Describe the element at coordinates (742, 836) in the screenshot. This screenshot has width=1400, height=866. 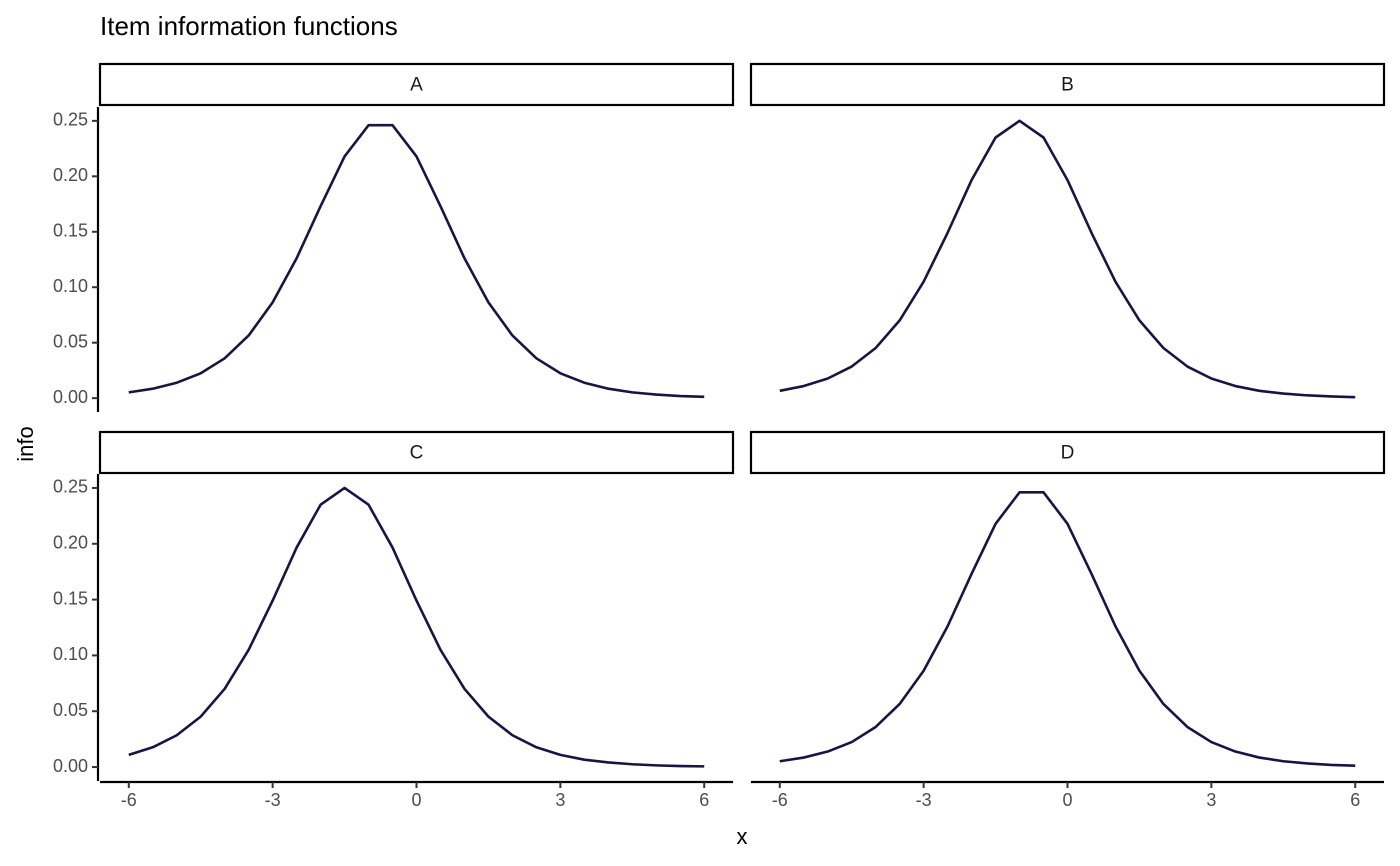
I see `x-axis-title: x` at that location.